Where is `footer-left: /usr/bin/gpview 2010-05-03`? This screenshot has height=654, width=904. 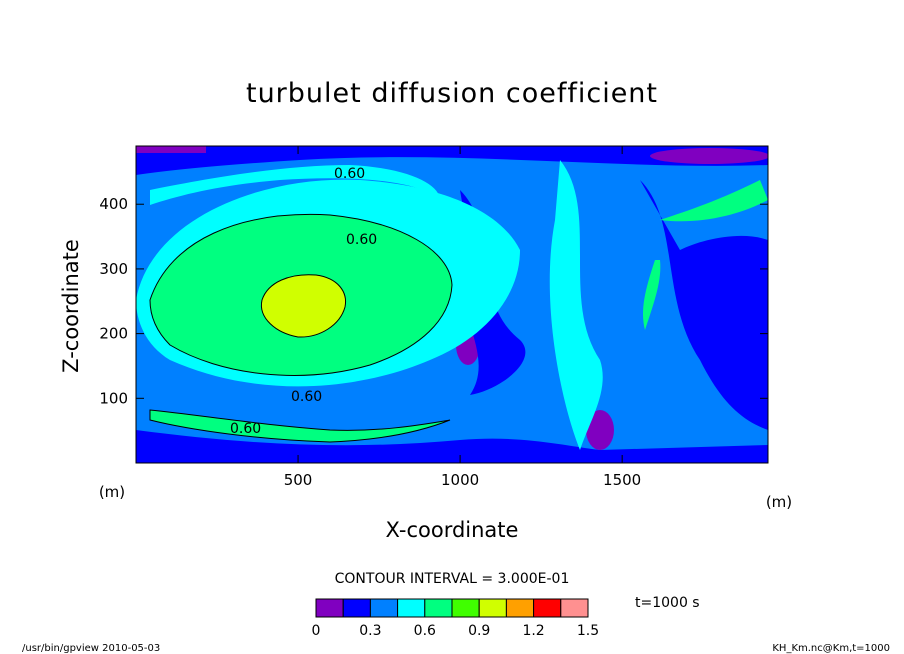 footer-left: /usr/bin/gpview 2010-05-03 is located at coordinates (91, 648).